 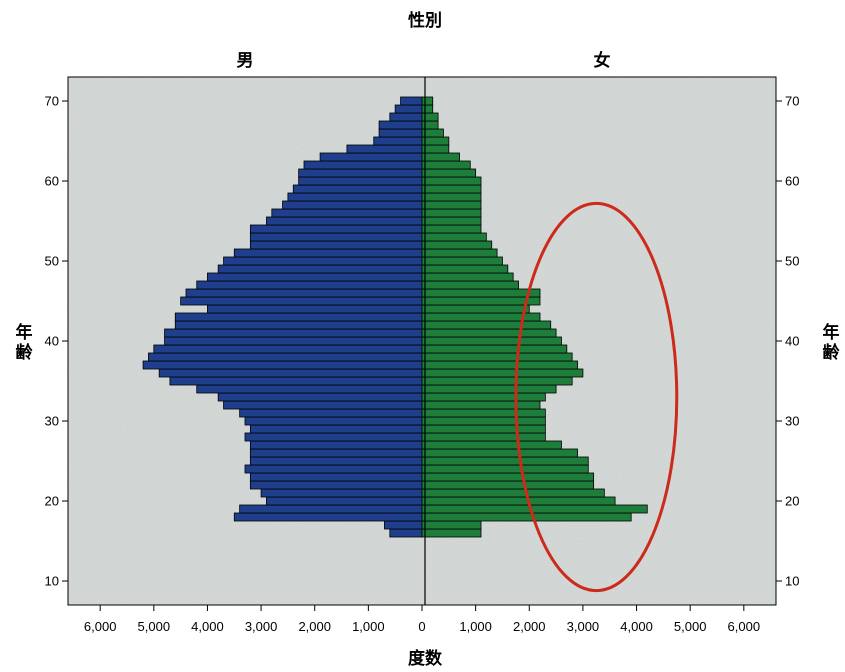 What do you see at coordinates (25, 342) in the screenshot?
I see `y-axis-title-left: 年 齢` at bounding box center [25, 342].